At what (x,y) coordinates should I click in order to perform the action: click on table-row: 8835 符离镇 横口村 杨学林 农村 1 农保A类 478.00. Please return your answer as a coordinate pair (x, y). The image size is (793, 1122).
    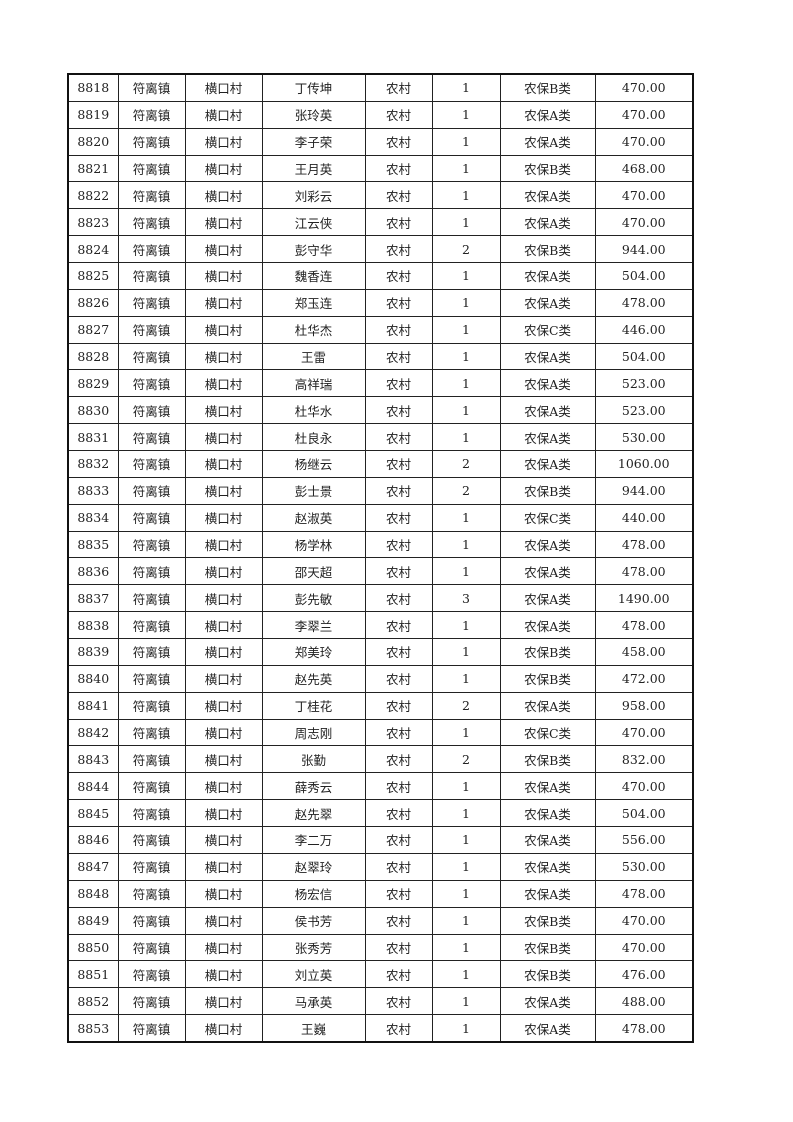
    Looking at the image, I should click on (380, 544).